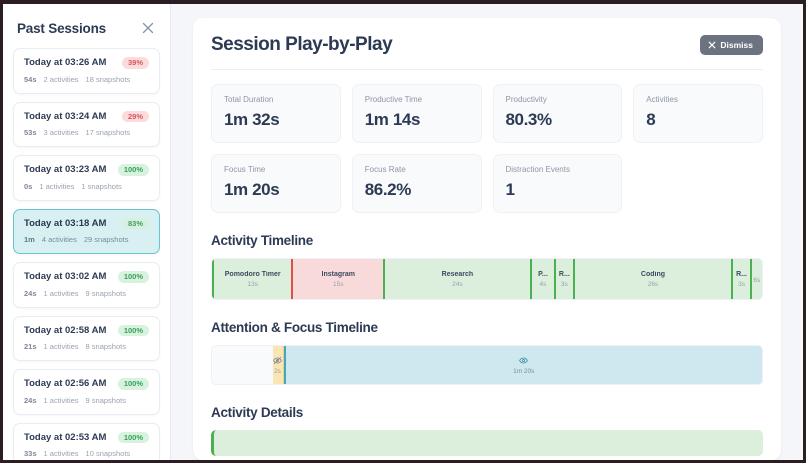  What do you see at coordinates (30, 79) in the screenshot?
I see `session-duration: 54s` at bounding box center [30, 79].